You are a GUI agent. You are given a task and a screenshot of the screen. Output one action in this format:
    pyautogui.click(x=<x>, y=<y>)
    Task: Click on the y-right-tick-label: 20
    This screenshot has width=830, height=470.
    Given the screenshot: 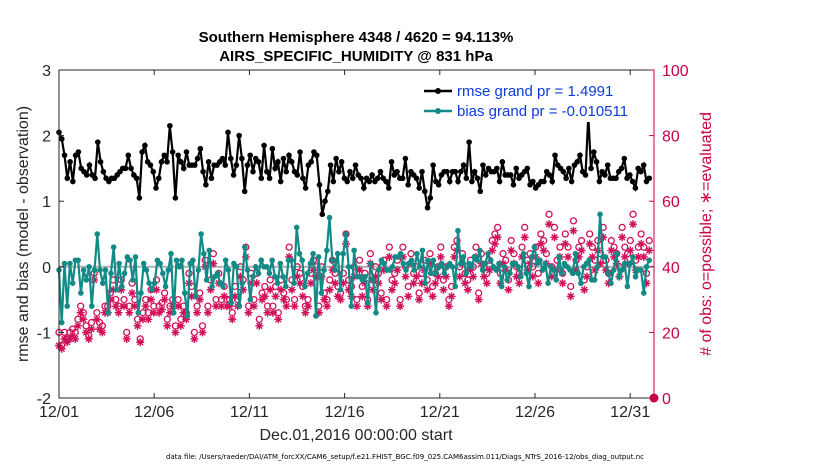 What is the action you would take?
    pyautogui.click(x=671, y=333)
    